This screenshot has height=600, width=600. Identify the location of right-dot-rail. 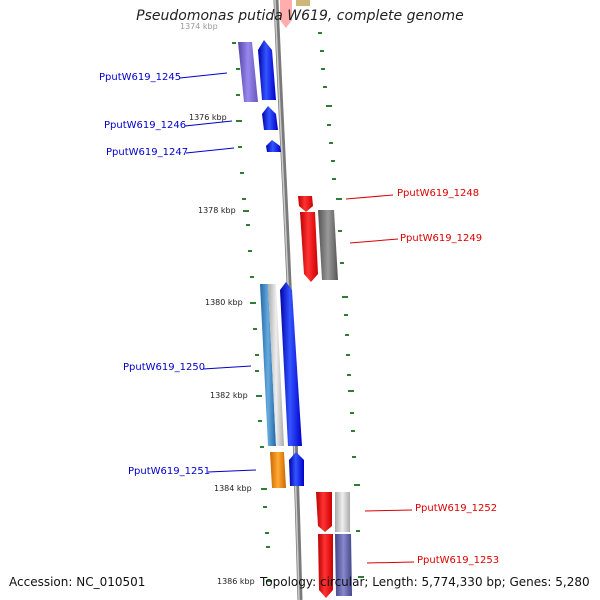
(341, 305).